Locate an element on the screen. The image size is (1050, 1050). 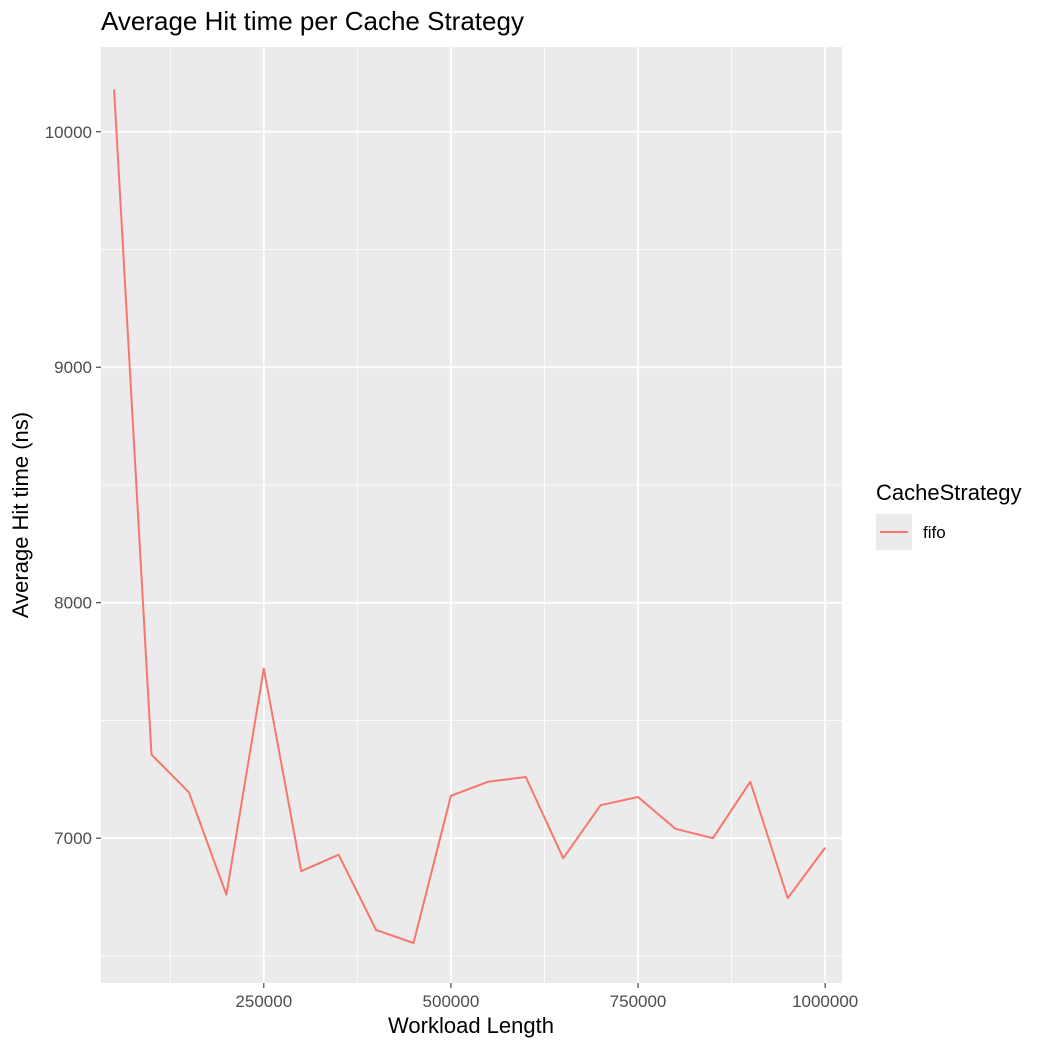
y-tick-label: 8000 is located at coordinates (73, 603).